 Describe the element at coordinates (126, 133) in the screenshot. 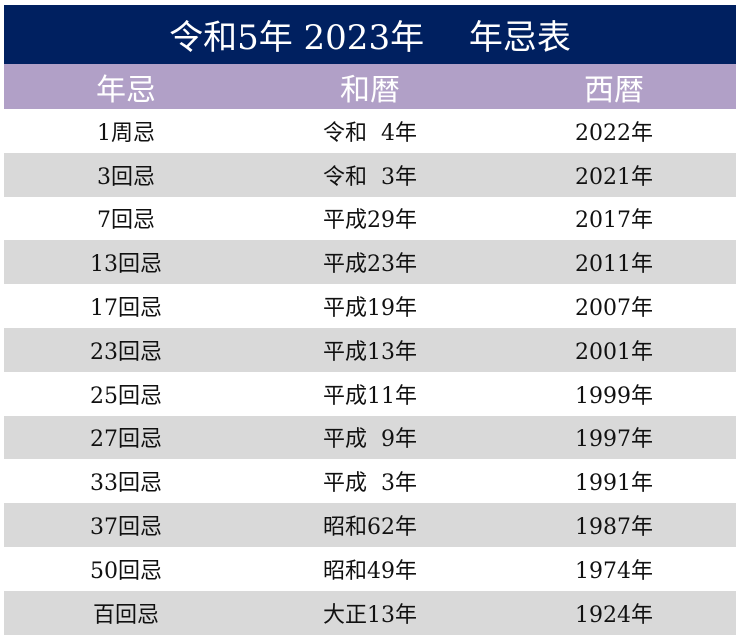

I see `cell-nenki: 1周忌` at that location.